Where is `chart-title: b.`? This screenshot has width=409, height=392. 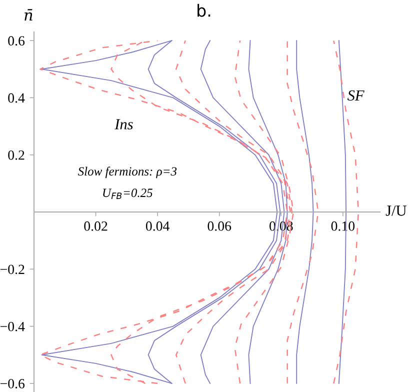 chart-title: b. is located at coordinates (204, 10).